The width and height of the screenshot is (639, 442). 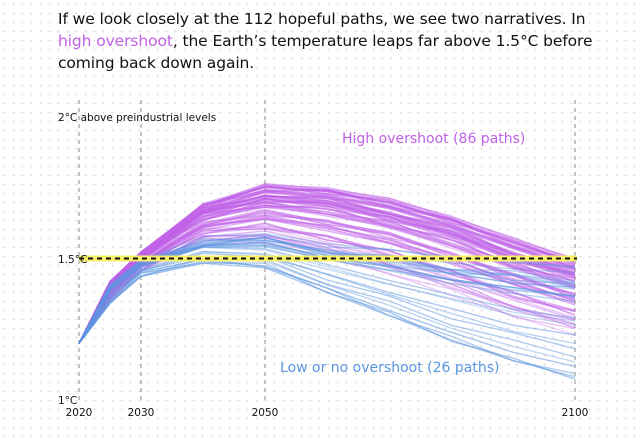 I want to click on x-tick-2030: 2030, so click(x=141, y=413).